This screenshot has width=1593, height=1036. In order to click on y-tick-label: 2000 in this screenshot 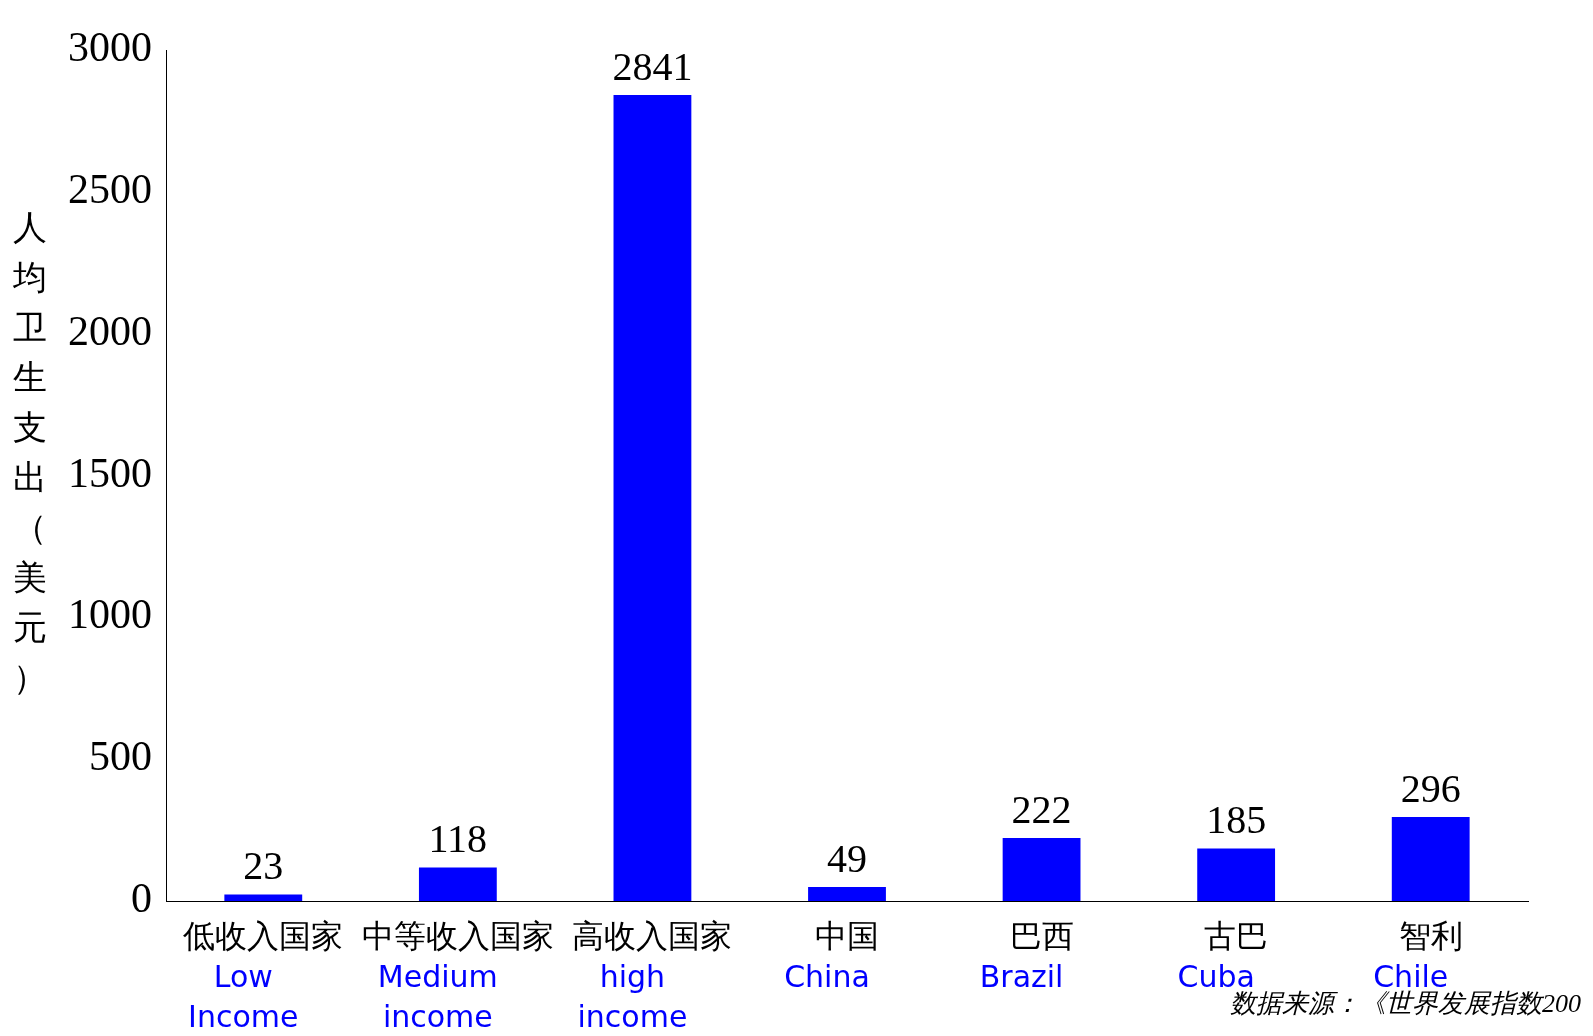, I will do `click(110, 330)`.